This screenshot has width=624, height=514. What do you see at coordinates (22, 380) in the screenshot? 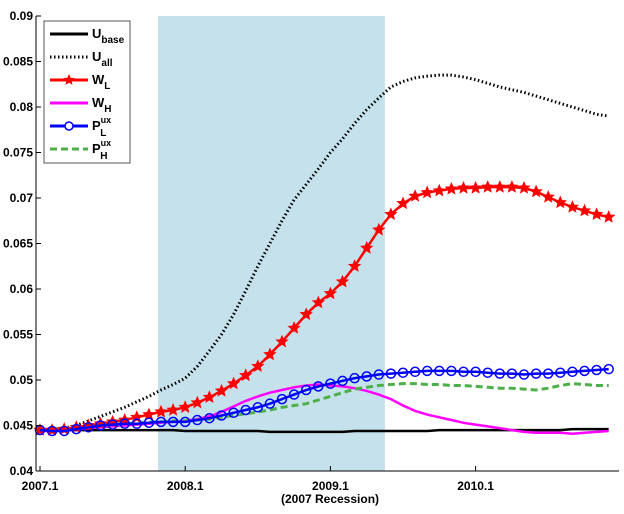
I see `y-tick-label: 0.05` at bounding box center [22, 380].